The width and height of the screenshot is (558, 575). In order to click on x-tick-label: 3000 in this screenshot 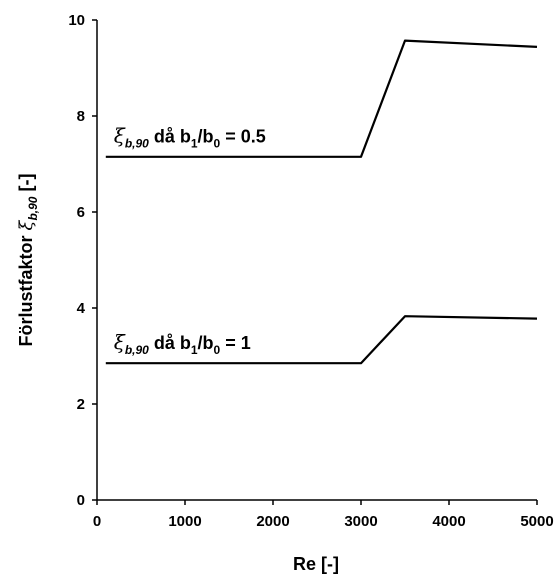, I will do `click(360, 521)`.